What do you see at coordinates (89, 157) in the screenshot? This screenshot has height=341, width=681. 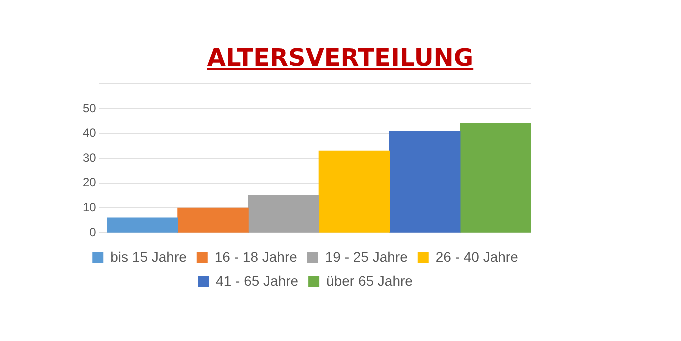 I see `y-tick-label: 30` at bounding box center [89, 157].